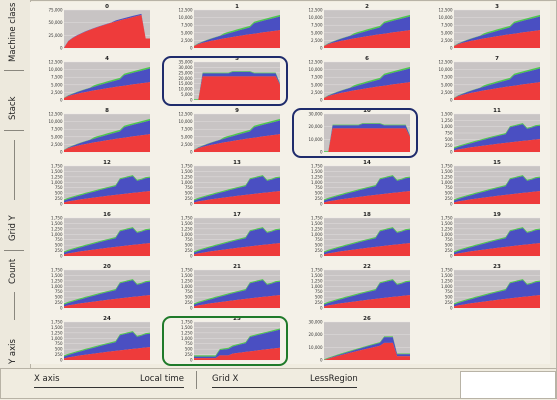 The width and height of the screenshot is (557, 400). Describe the element at coordinates (15, 225) in the screenshot. I see `grid-y-label: Grid Y` at that location.